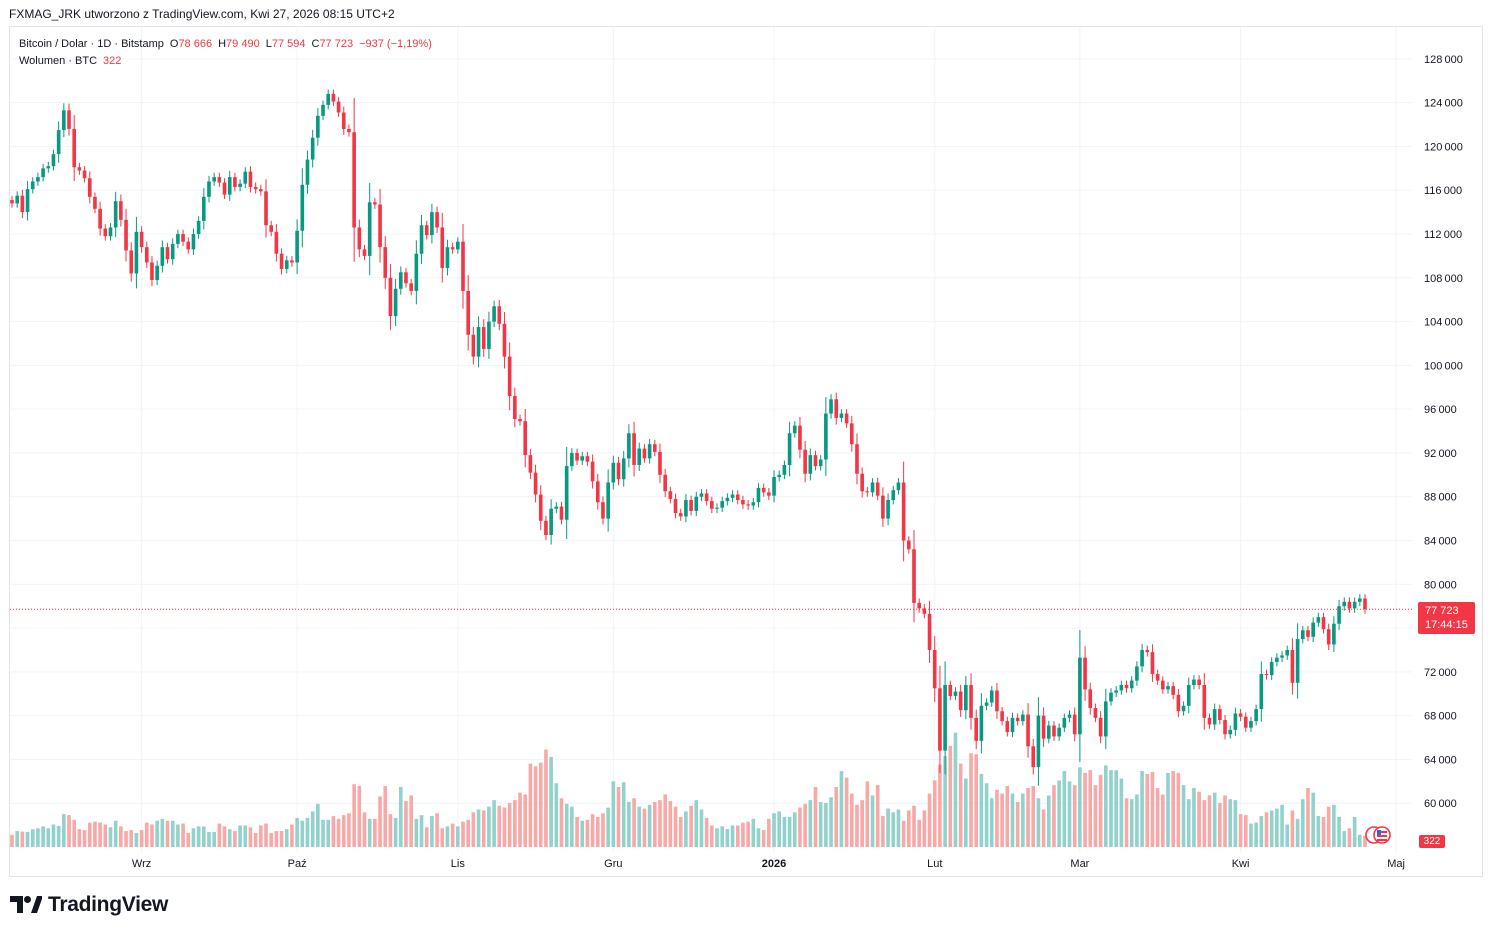  Describe the element at coordinates (1432, 841) in the screenshot. I see `volume-badge: 322` at that location.